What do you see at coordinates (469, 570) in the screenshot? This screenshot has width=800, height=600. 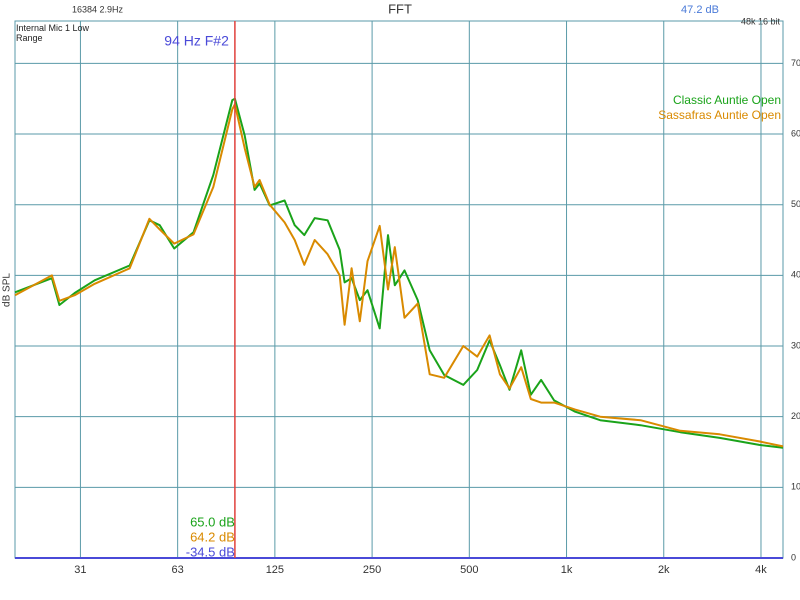 I see `x-tick-label: 500` at bounding box center [469, 570].